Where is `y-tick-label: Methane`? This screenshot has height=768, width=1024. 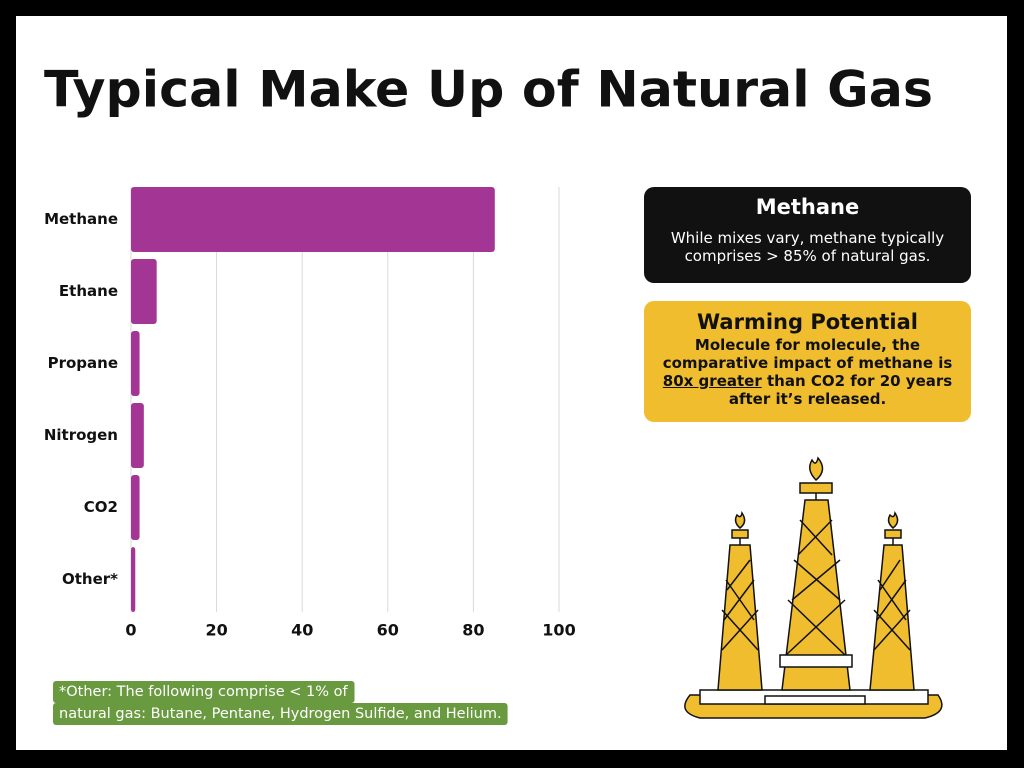 y-tick-label: Methane is located at coordinates (81, 219).